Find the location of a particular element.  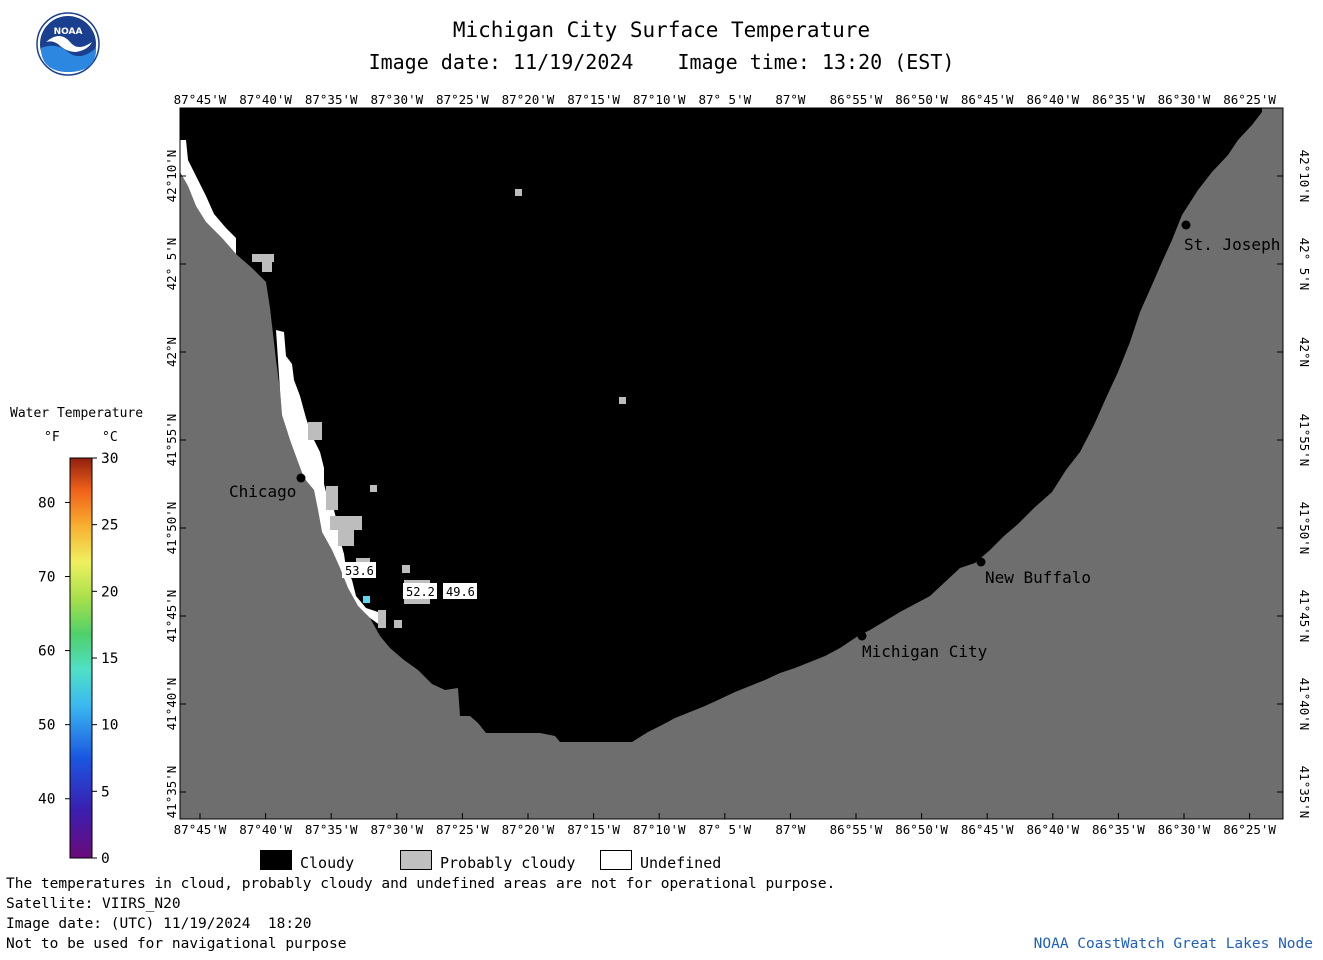

lon-label-bottom: 87°45'W is located at coordinates (200, 829).